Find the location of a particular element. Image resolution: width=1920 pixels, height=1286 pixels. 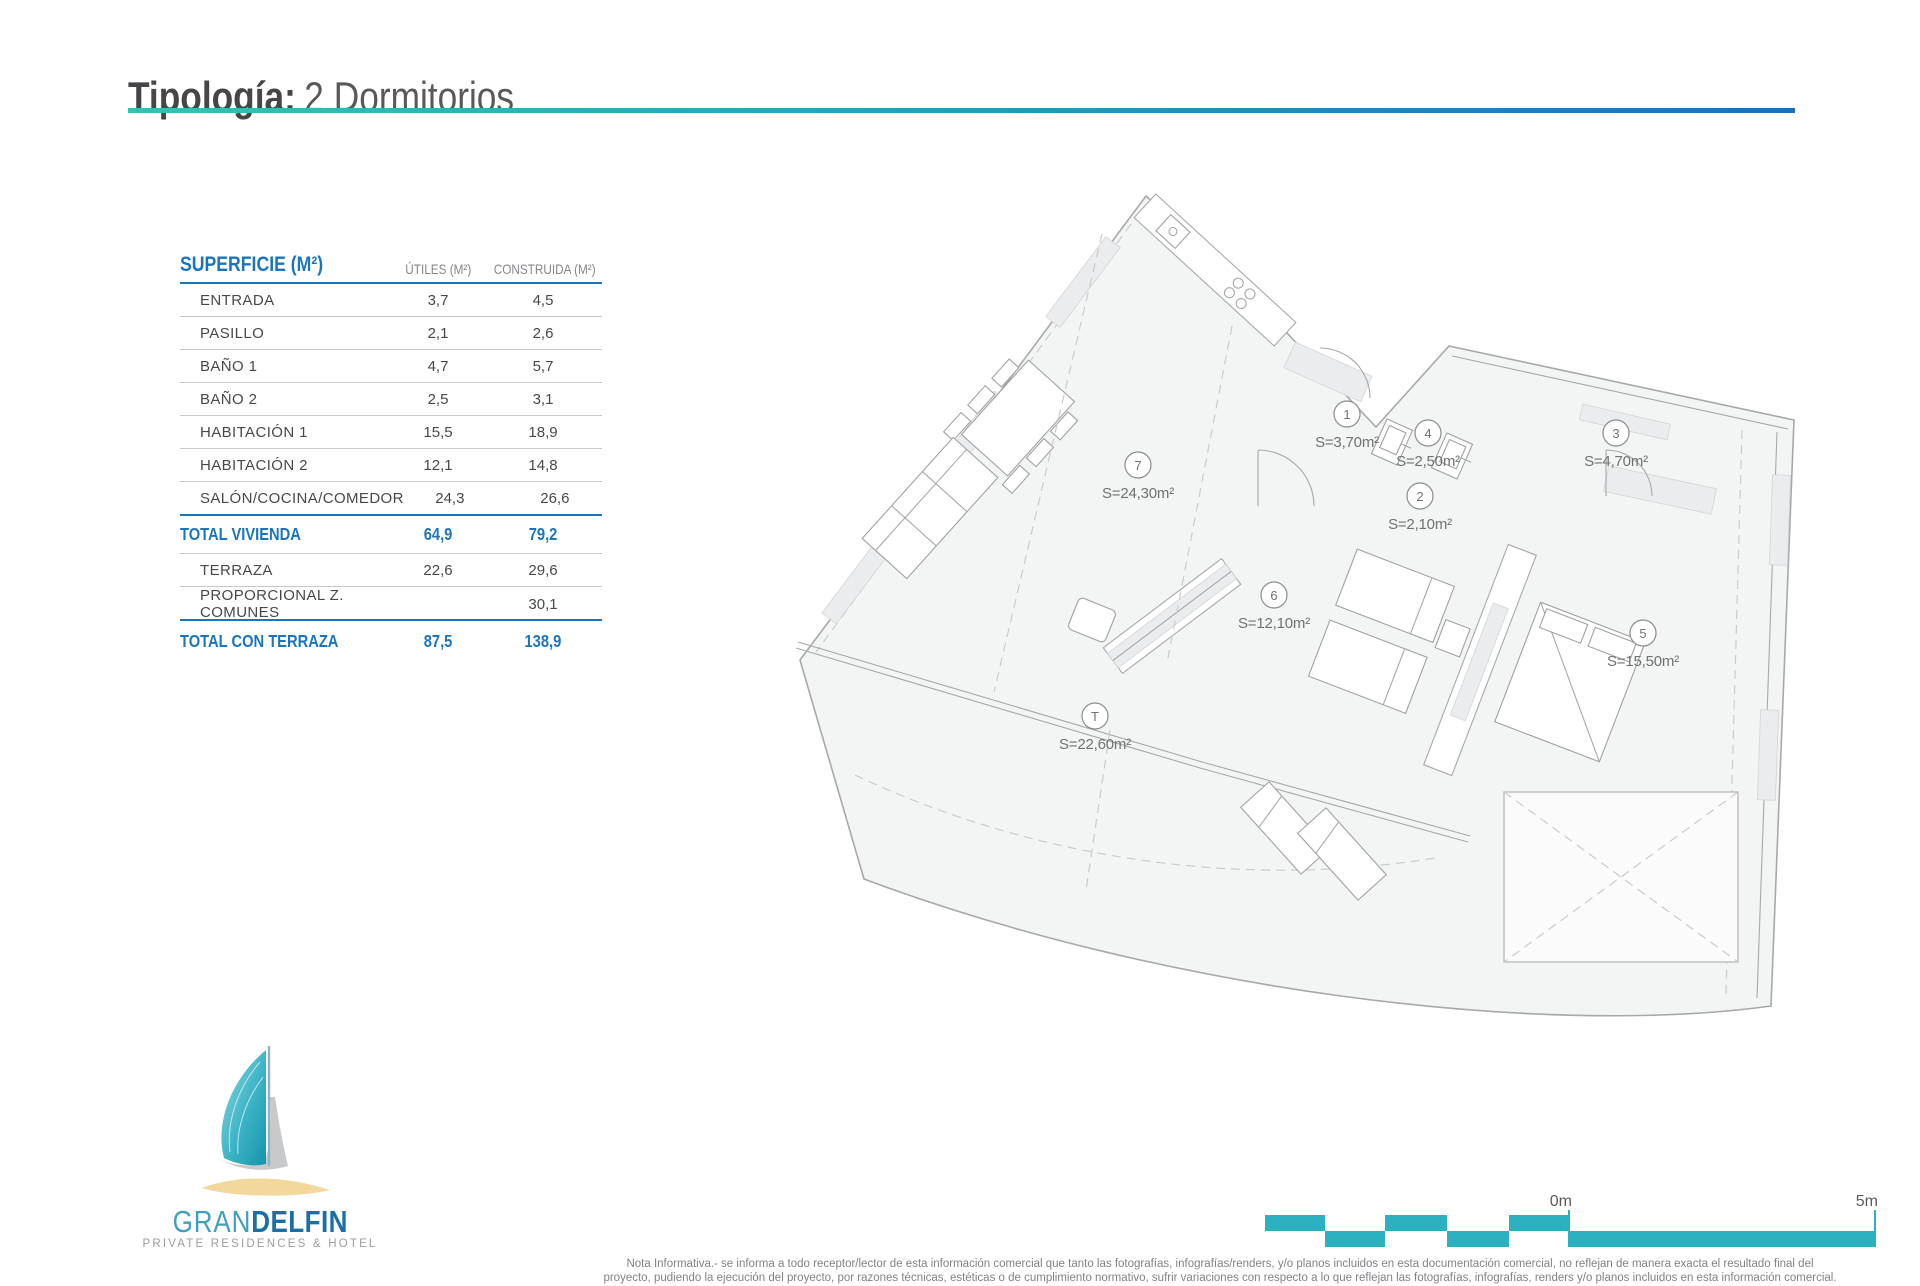

total-con-terraza-row: TOTAL CON TERRAZA 87,5 138,9 is located at coordinates (371, 640).